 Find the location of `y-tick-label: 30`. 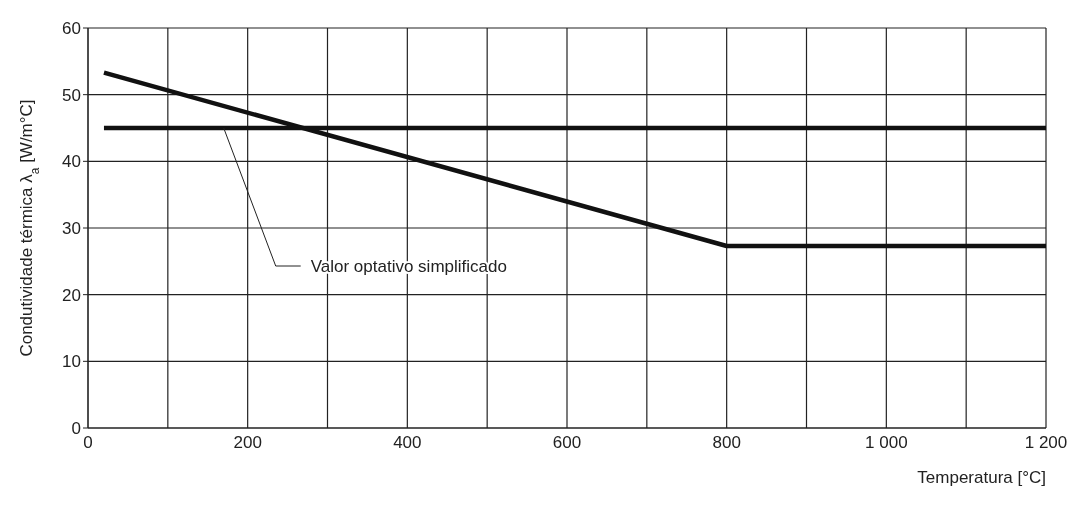

y-tick-label: 30 is located at coordinates (71, 229).